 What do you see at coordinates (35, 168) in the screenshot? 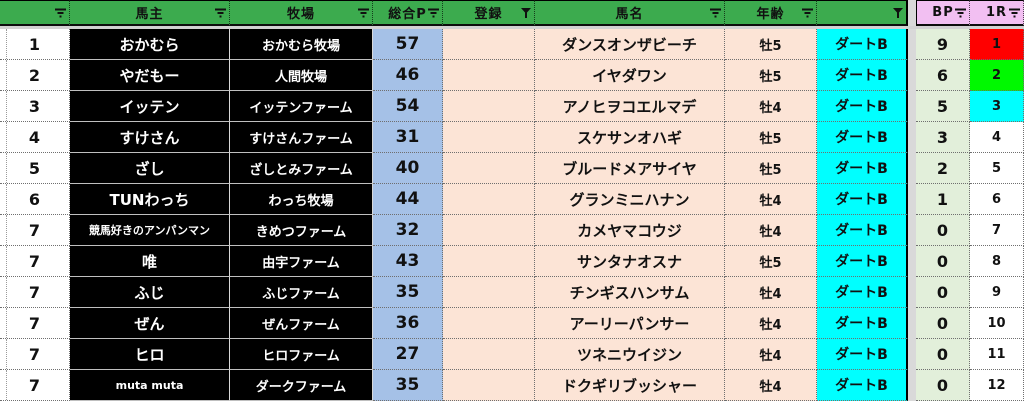
I see `rank-cell: 5` at bounding box center [35, 168].